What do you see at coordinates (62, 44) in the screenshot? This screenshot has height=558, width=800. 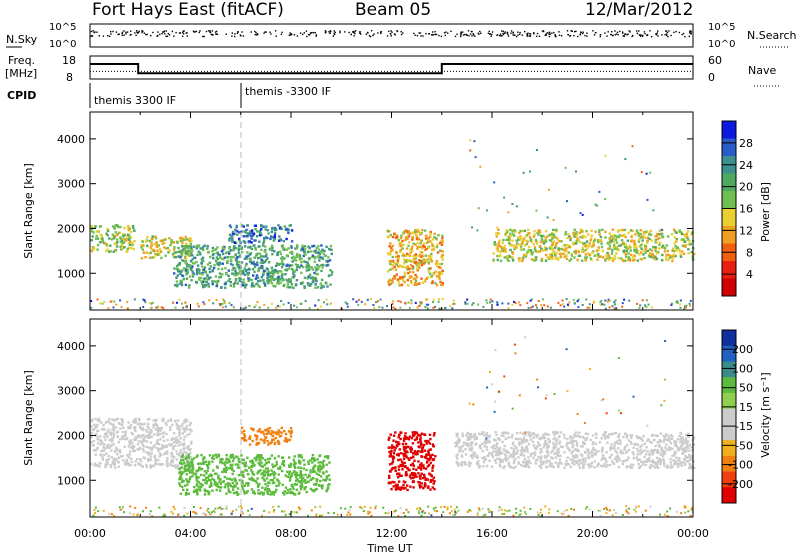 I see `noise-tick-left-bottom: 10^0` at bounding box center [62, 44].